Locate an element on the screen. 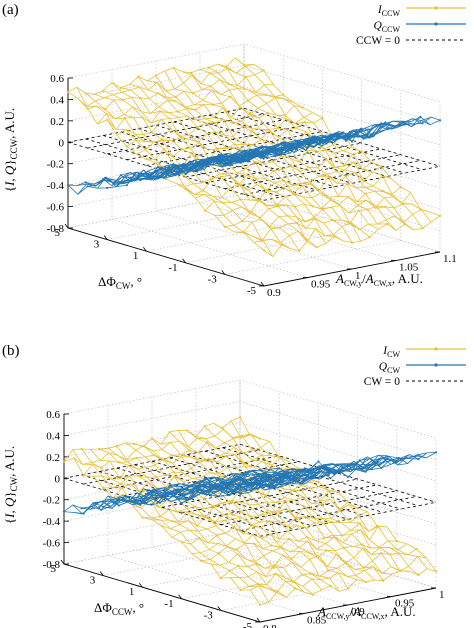 The width and height of the screenshot is (474, 628). panel-b-label: (b) is located at coordinates (11, 351).